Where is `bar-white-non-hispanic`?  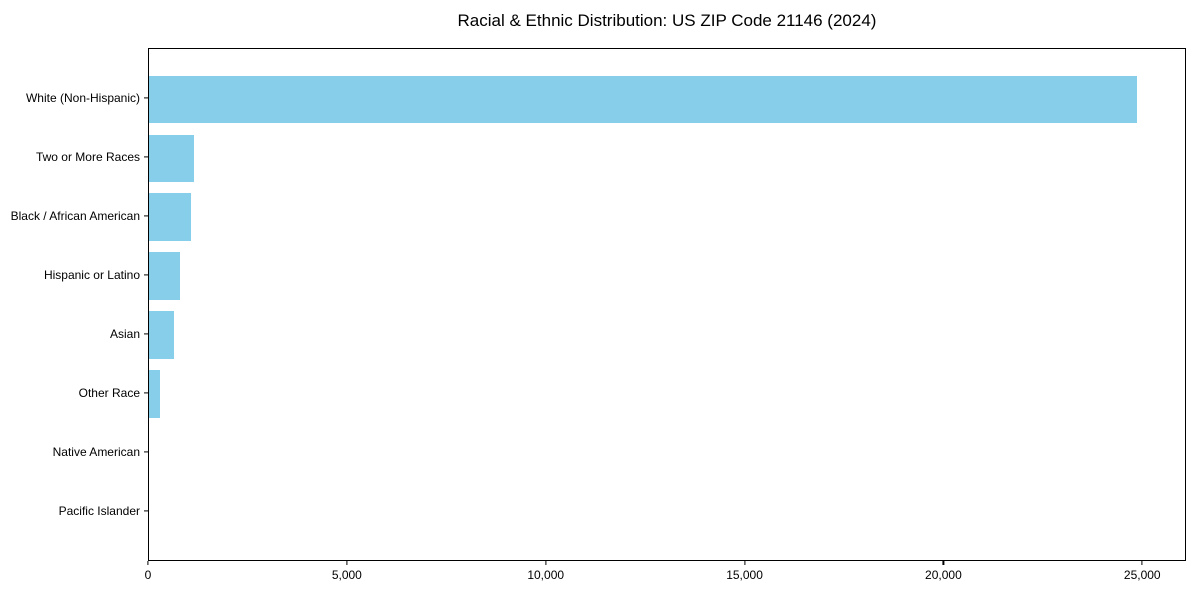 bar-white-non-hispanic is located at coordinates (643, 99).